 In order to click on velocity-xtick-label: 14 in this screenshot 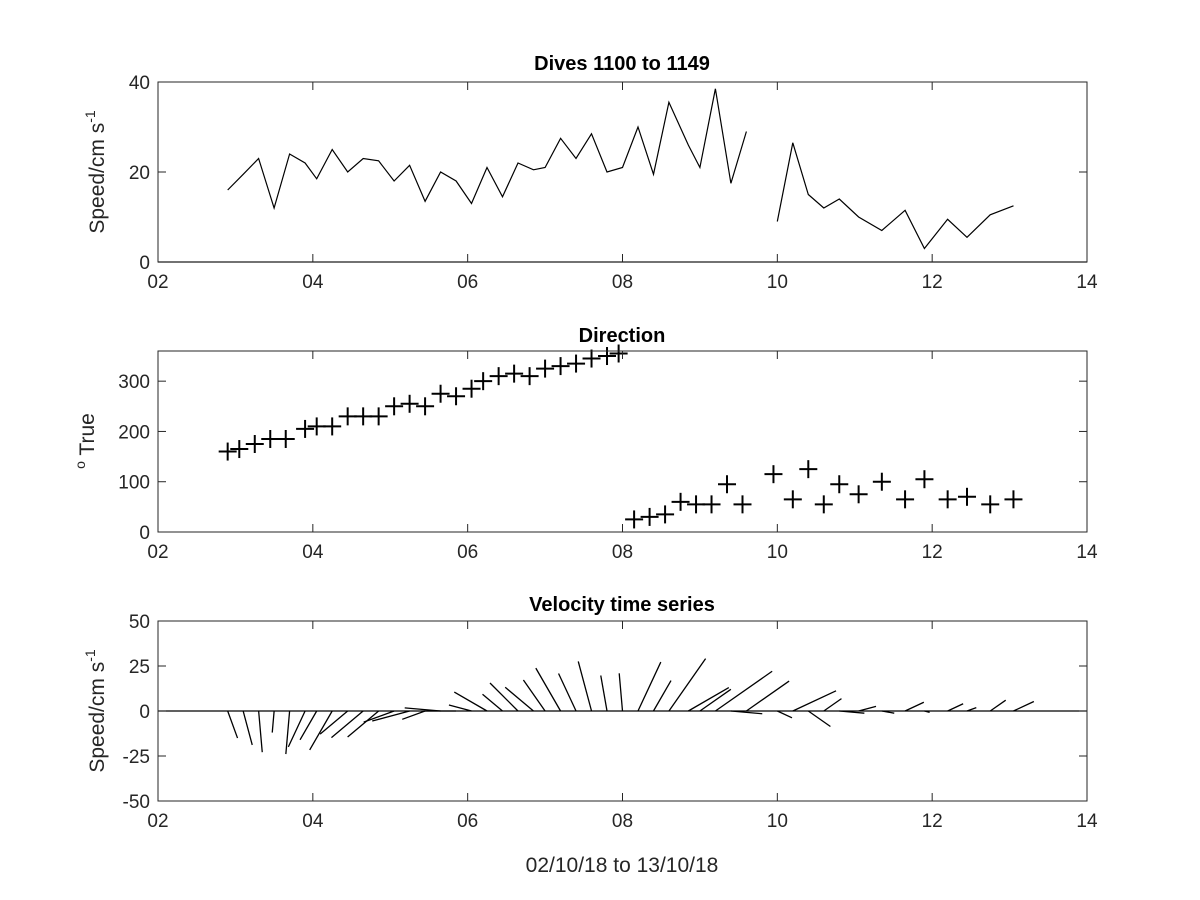, I will do `click(1087, 821)`.